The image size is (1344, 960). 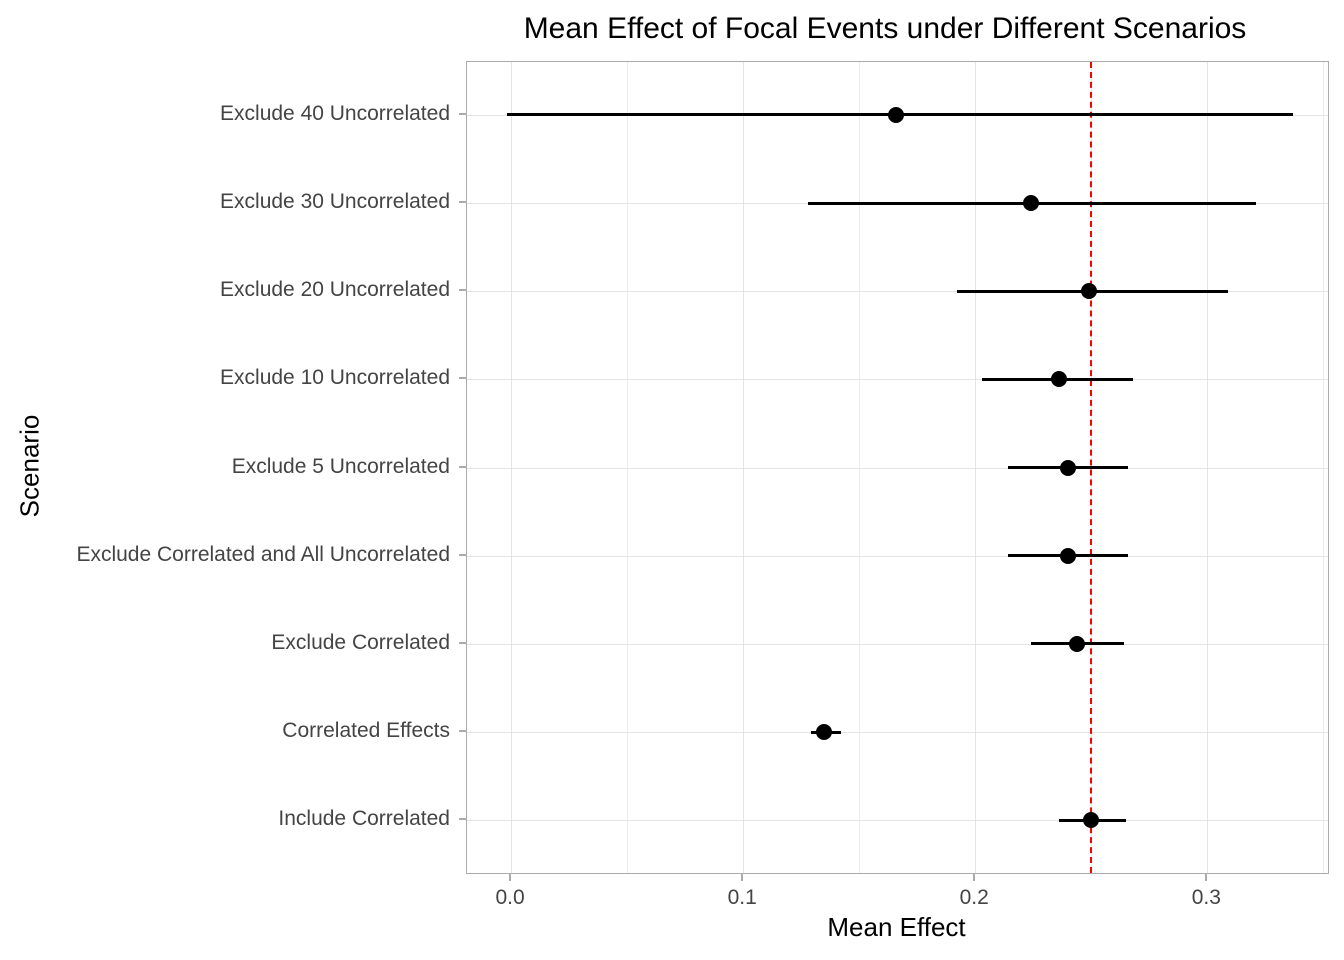 I want to click on y-tick-label: Exclude 5 Uncorrelated, so click(x=340, y=466).